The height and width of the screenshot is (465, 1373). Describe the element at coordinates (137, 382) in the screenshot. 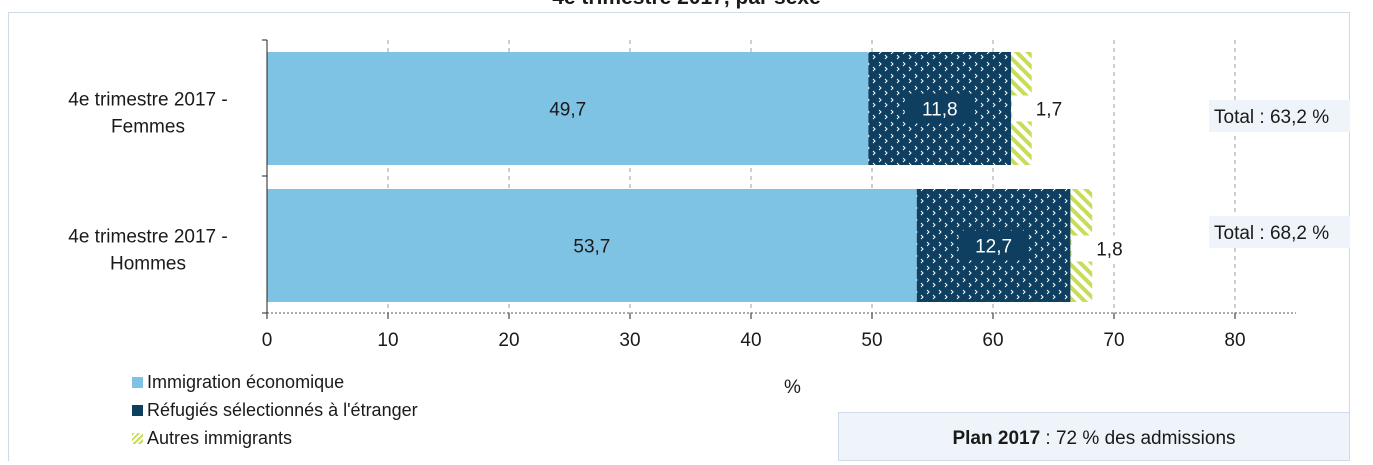

I see `legend-swatch-eco` at that location.